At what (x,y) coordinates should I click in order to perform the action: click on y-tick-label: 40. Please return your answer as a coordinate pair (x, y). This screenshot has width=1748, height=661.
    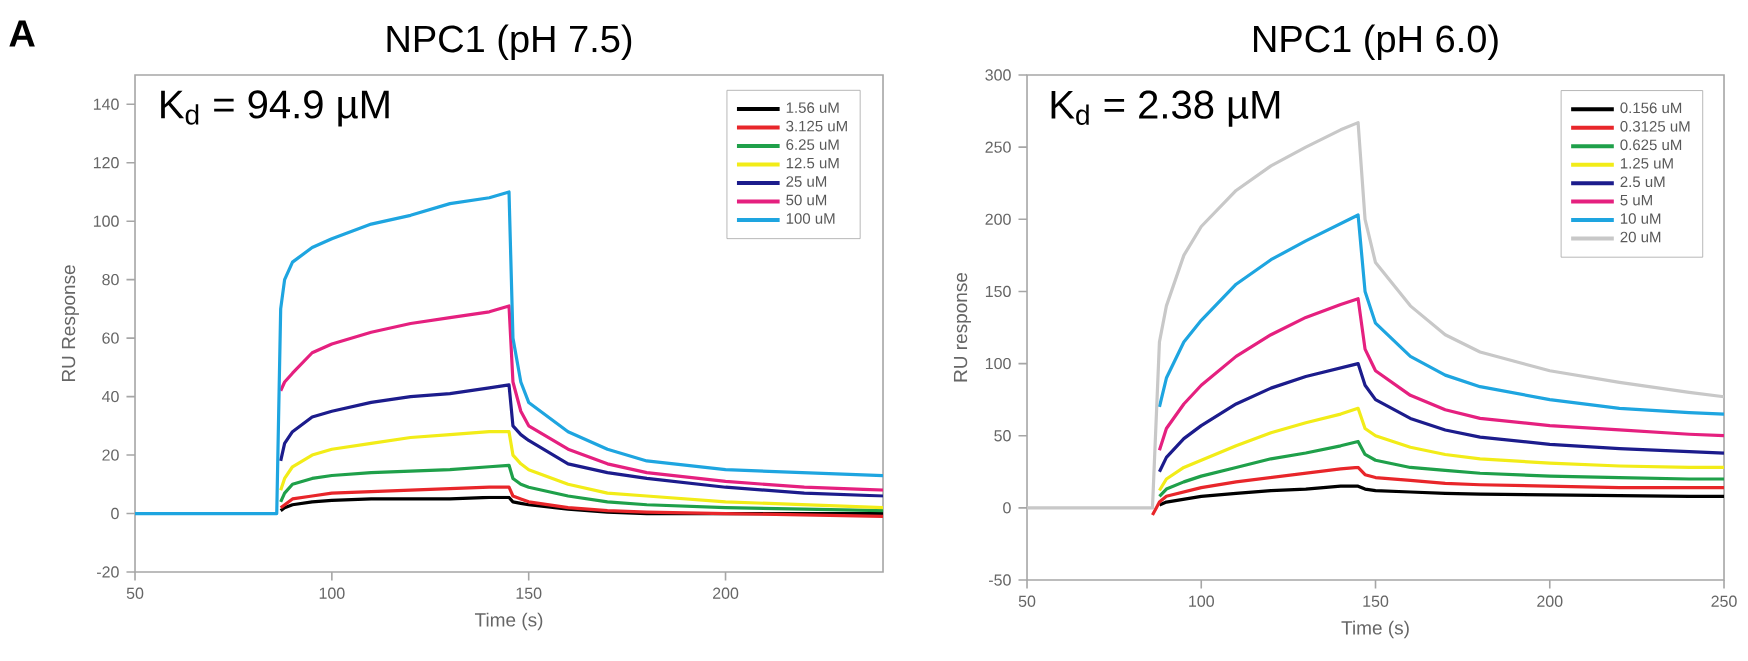
    Looking at the image, I should click on (110, 396).